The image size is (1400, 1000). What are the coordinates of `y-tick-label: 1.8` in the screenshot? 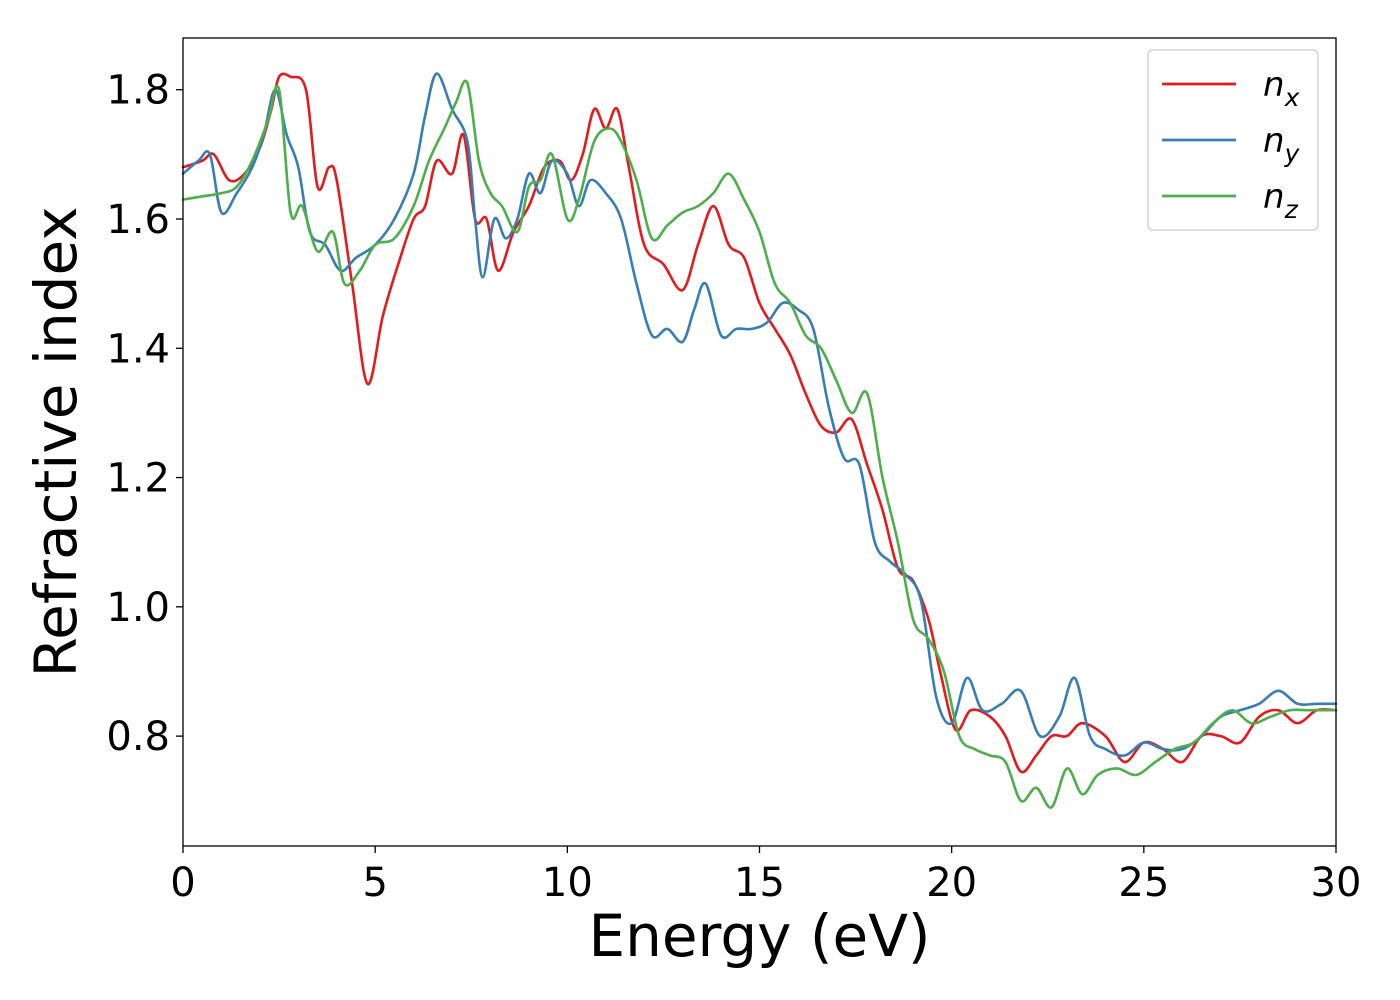 It's located at (138, 91).